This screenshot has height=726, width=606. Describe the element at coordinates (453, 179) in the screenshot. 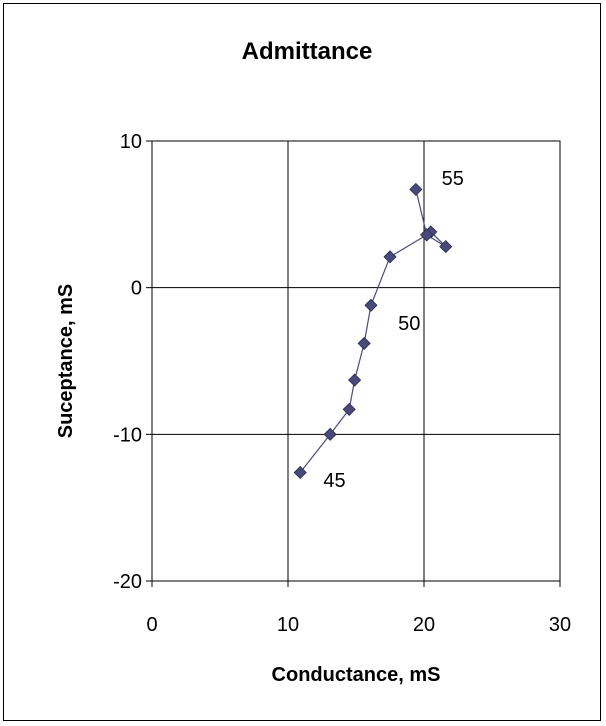

I see `point-annotation: 55` at that location.